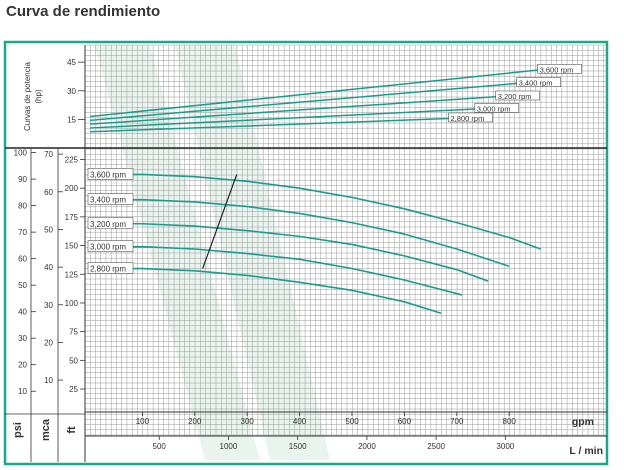 Image resolution: width=624 pixels, height=470 pixels. Describe the element at coordinates (143, 421) in the screenshot. I see `gpm-tick-label: 100` at that location.